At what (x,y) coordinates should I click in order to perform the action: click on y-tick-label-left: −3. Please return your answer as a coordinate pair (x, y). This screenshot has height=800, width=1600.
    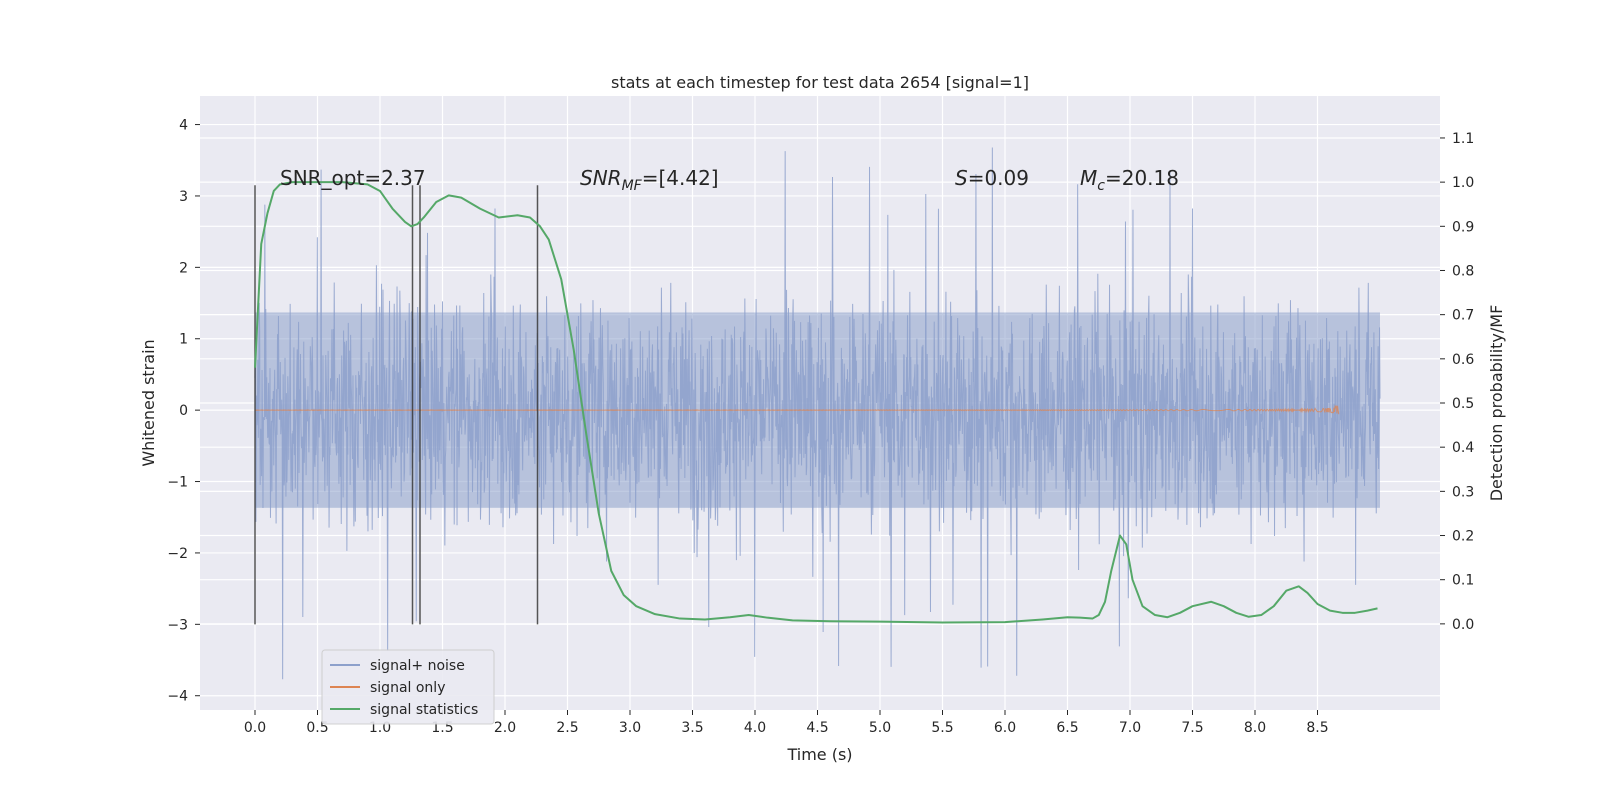
    Looking at the image, I should click on (177, 625).